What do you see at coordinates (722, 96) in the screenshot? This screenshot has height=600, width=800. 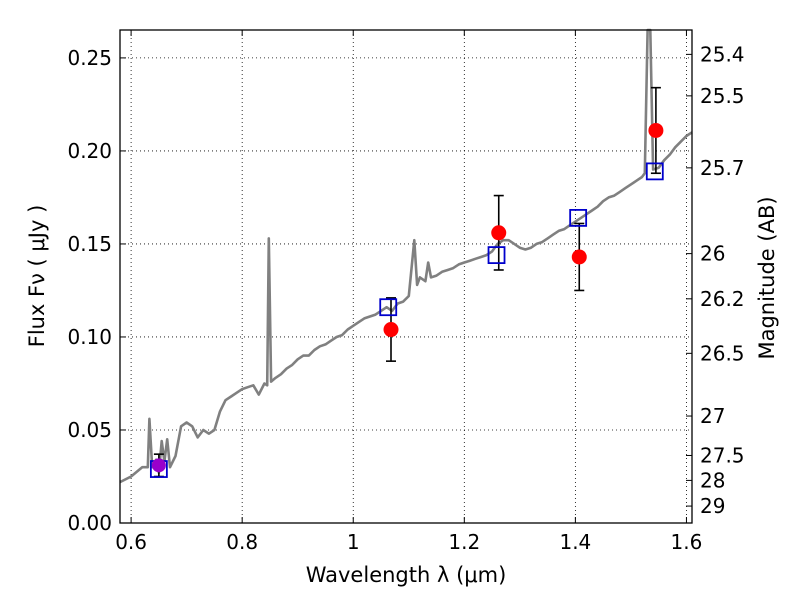 I see `right-tick-label: 25.5` at bounding box center [722, 96].